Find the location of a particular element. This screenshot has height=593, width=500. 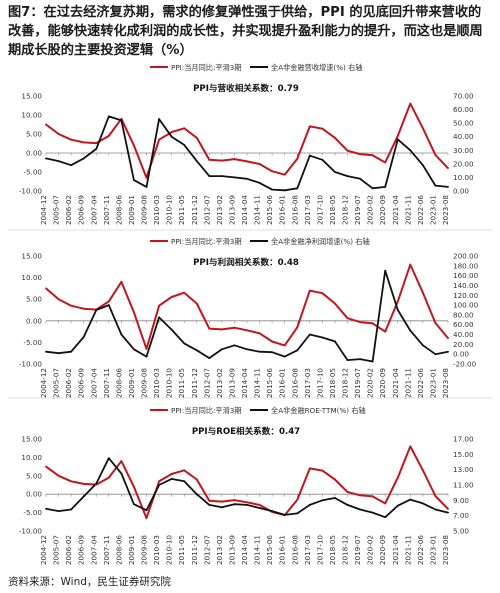

x-tick-label: 2013-02 is located at coordinates (219, 383).